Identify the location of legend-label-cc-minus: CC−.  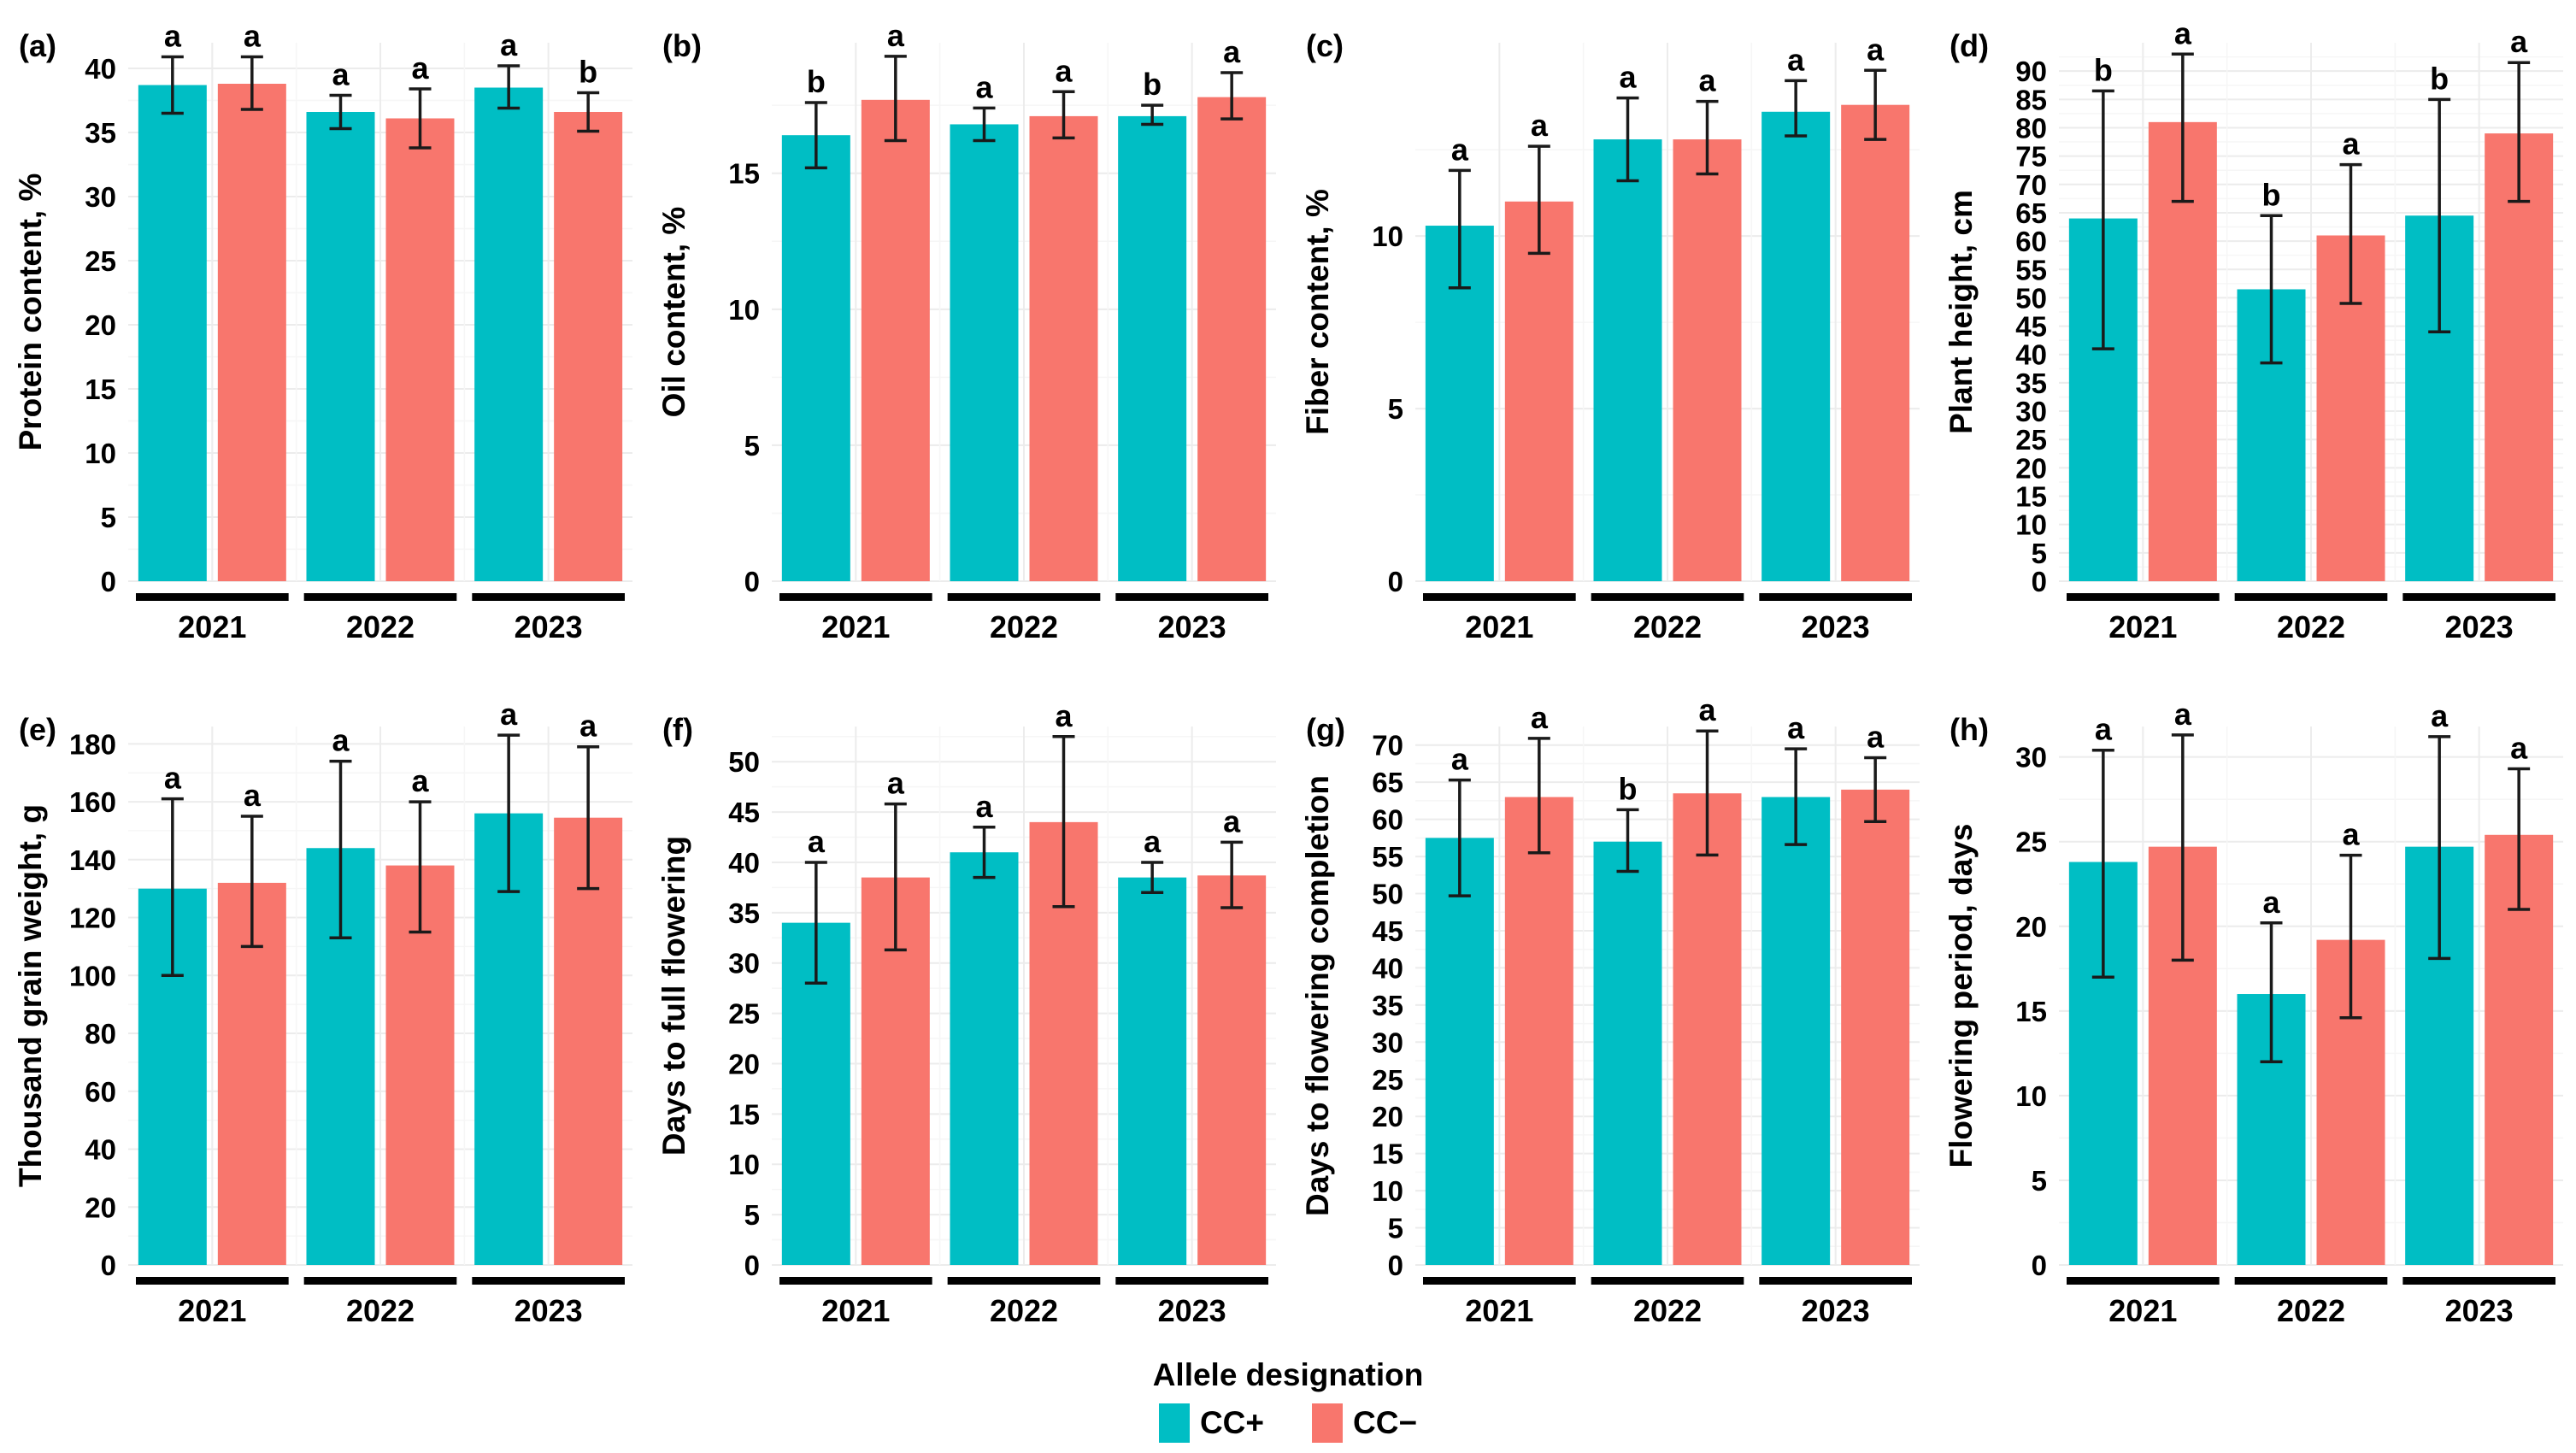
(1385, 1423).